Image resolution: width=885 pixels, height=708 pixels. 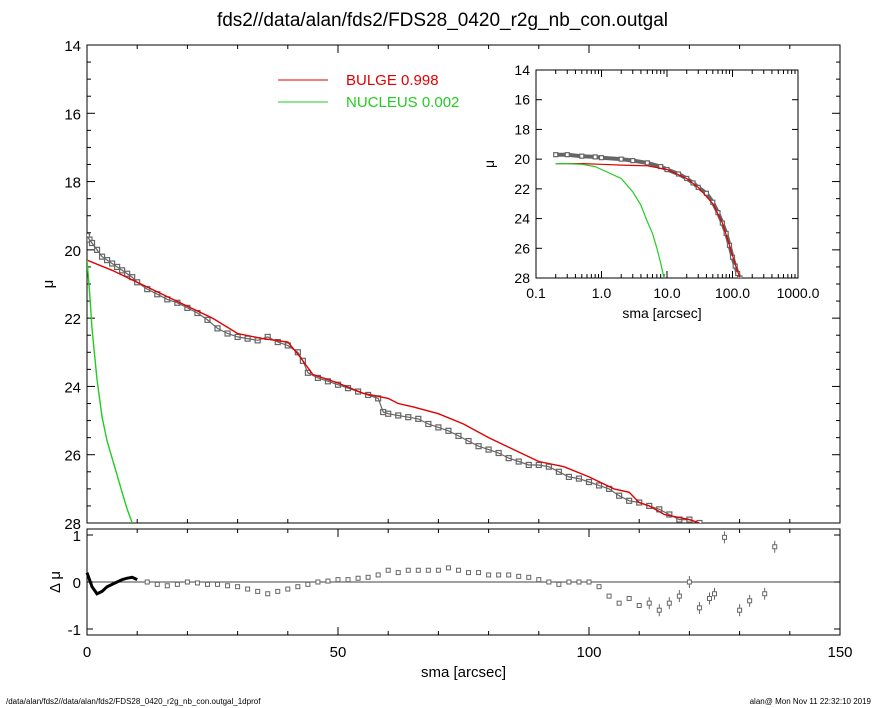 I want to click on legend-label-nucleus: NUCLEUS 0.002, so click(x=402, y=102).